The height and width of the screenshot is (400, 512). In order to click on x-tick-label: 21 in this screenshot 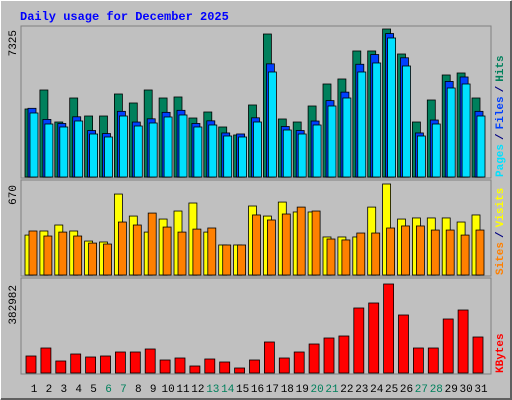, I will do `click(332, 390)`.